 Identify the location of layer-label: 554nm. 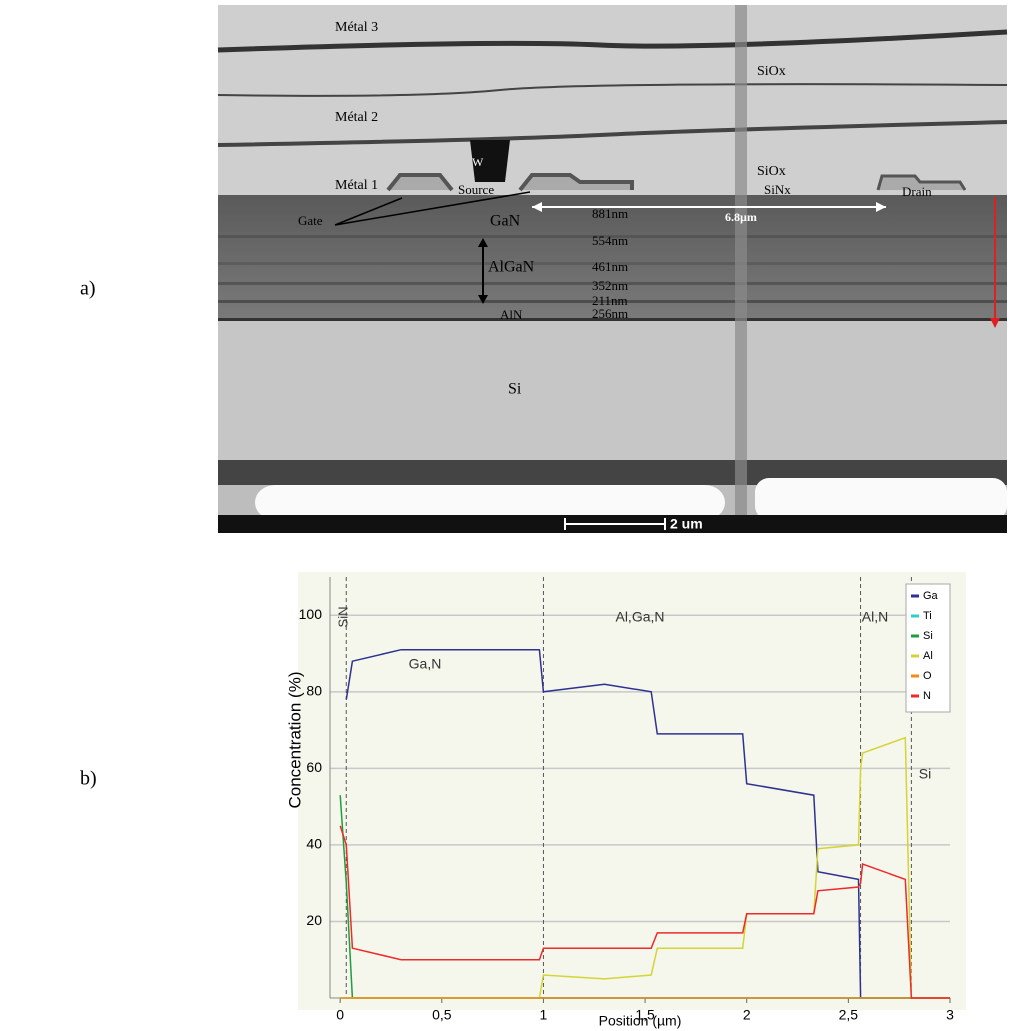
(610, 240).